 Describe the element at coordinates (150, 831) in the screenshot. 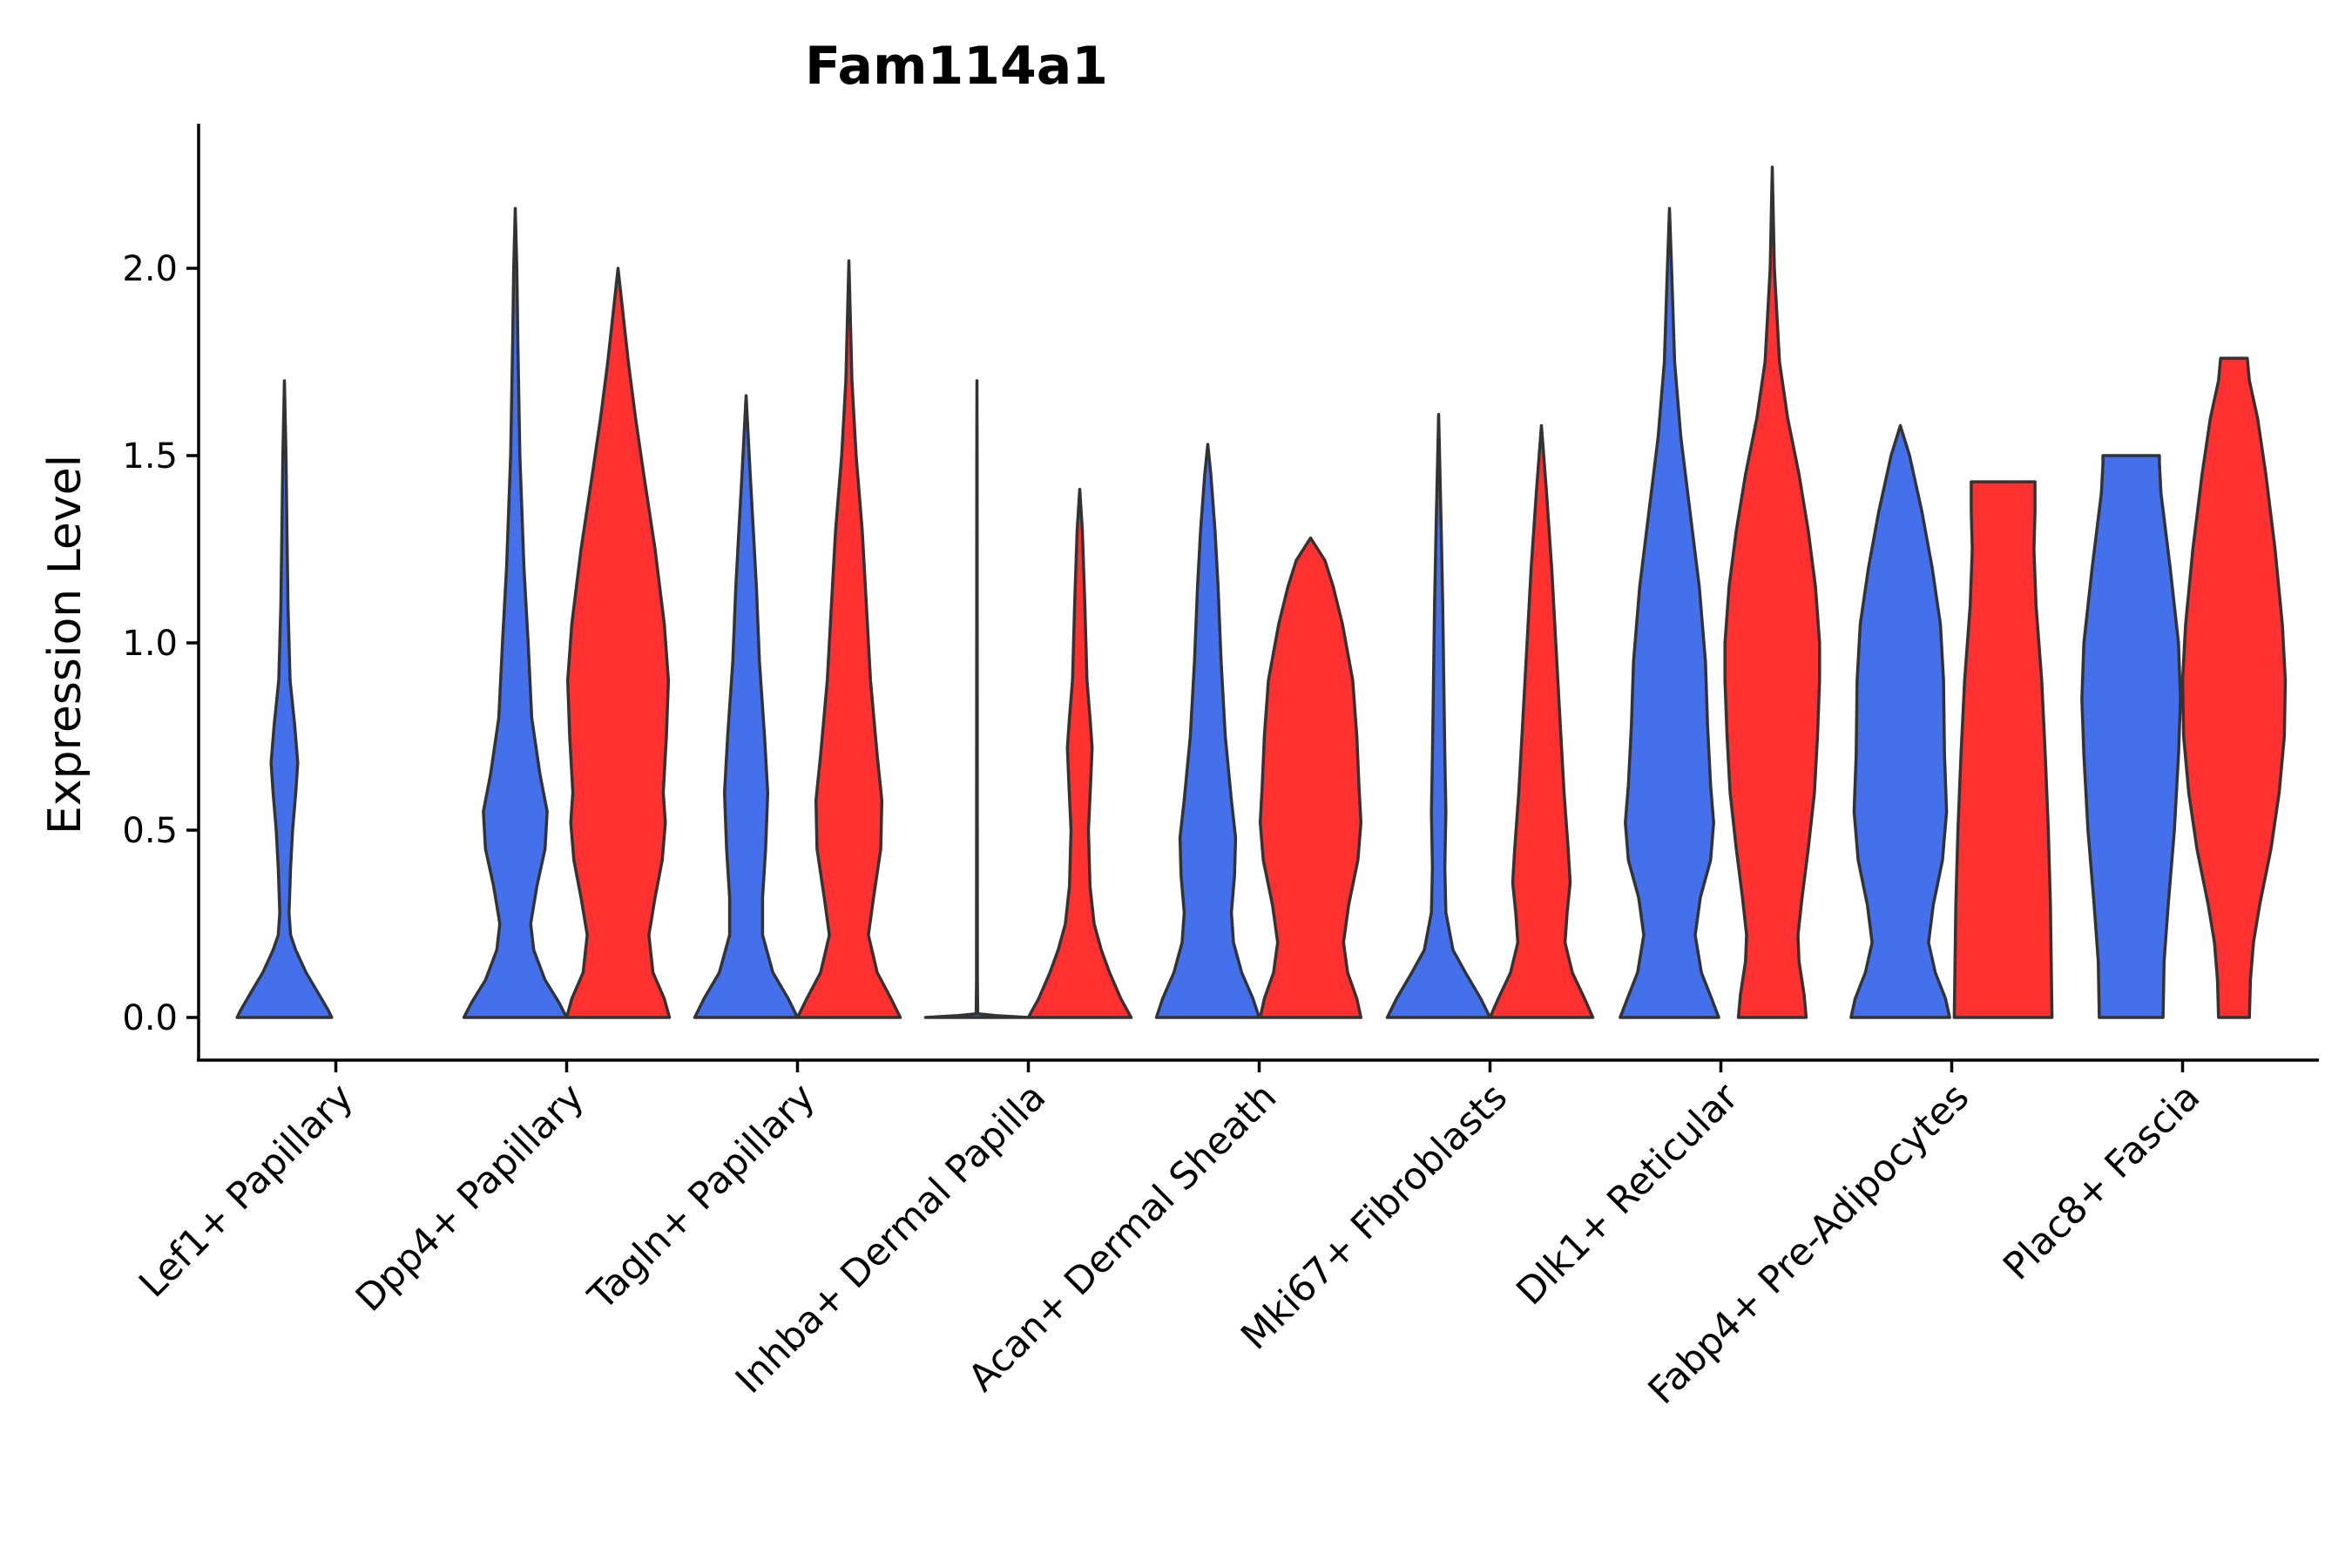

I see `y-tick-label: 0.5` at that location.